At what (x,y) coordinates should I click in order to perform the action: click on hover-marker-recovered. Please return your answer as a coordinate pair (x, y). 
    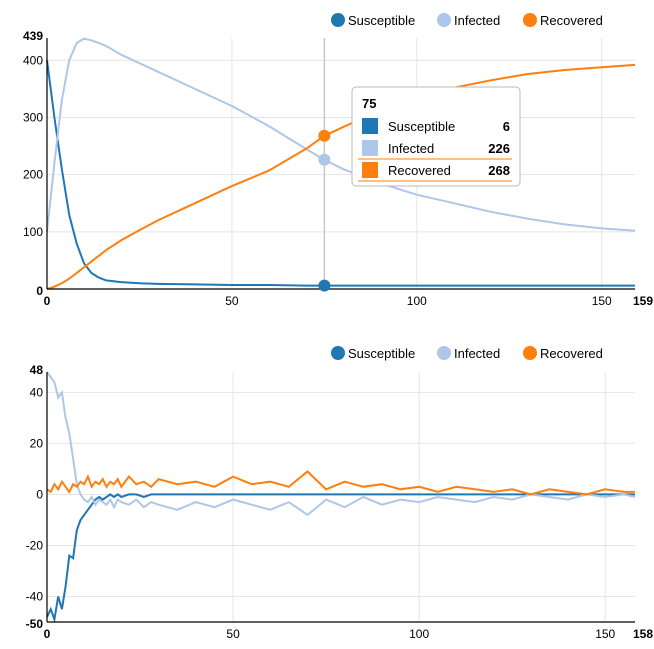
    Looking at the image, I should click on (324, 135).